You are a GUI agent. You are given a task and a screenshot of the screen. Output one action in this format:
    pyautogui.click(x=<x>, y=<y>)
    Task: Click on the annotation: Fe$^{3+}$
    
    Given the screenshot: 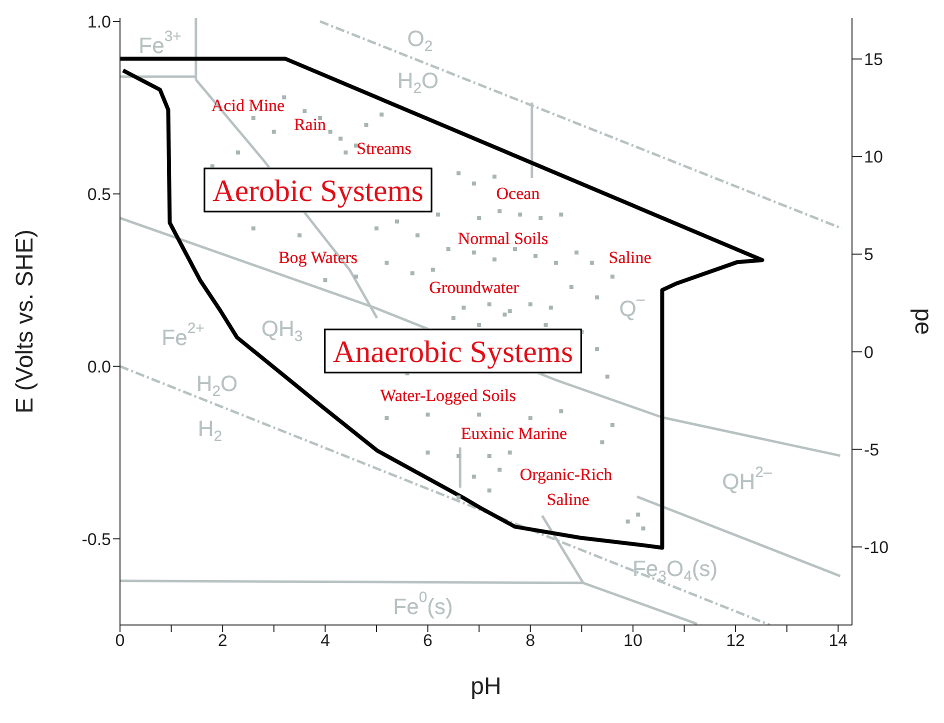 What is the action you would take?
    pyautogui.click(x=160, y=43)
    